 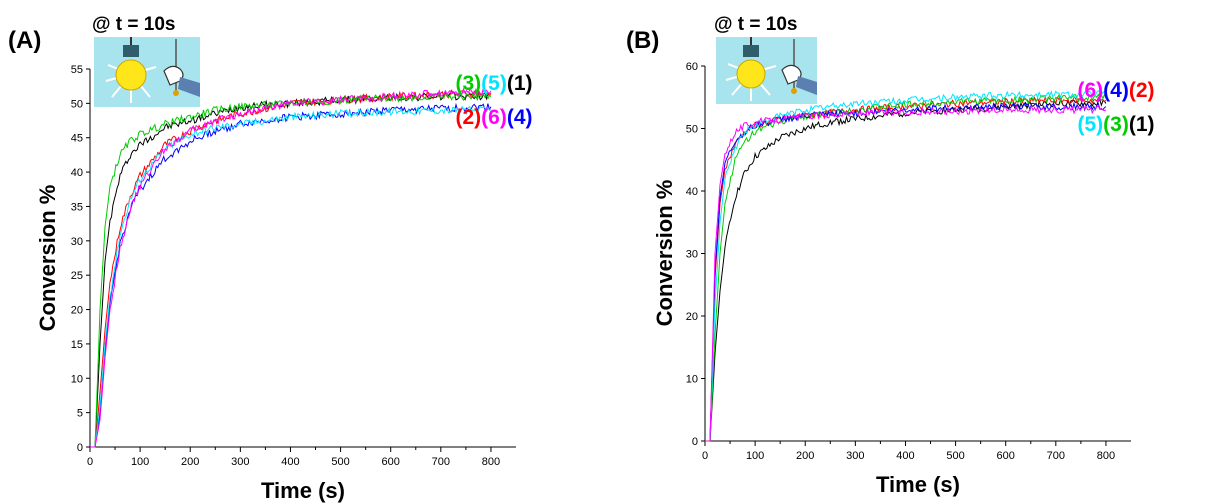 I want to click on y-tick-label: 60, so click(x=692, y=67).